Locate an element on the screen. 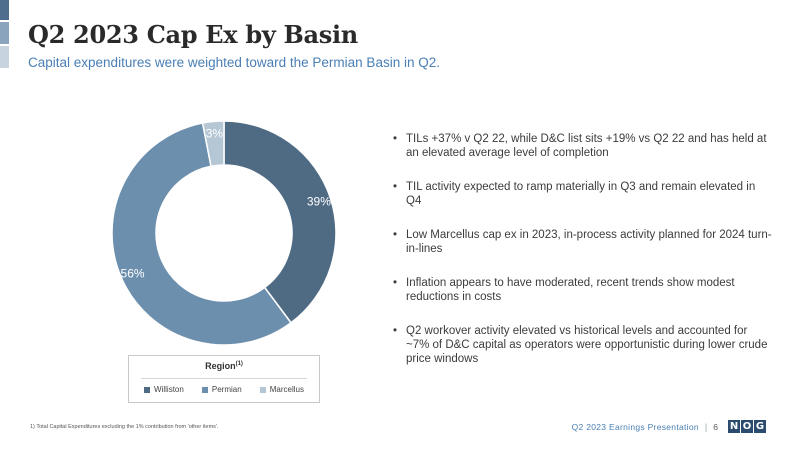 The width and height of the screenshot is (800, 450). legend-swatch-williston is located at coordinates (147, 389).